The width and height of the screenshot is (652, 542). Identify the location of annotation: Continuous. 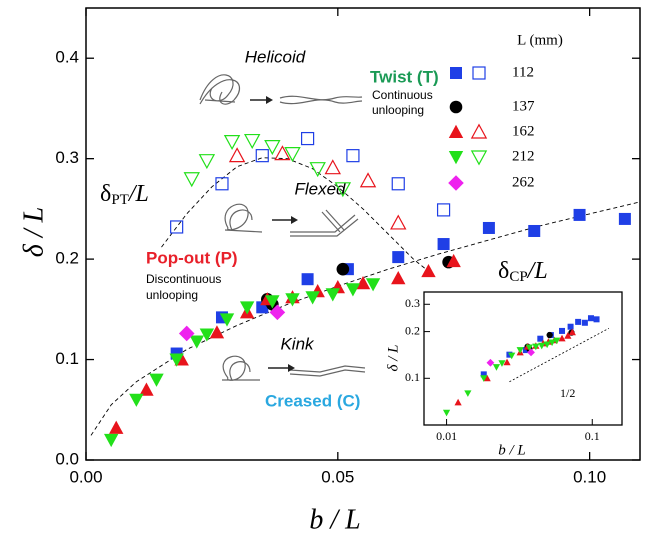
(402, 95).